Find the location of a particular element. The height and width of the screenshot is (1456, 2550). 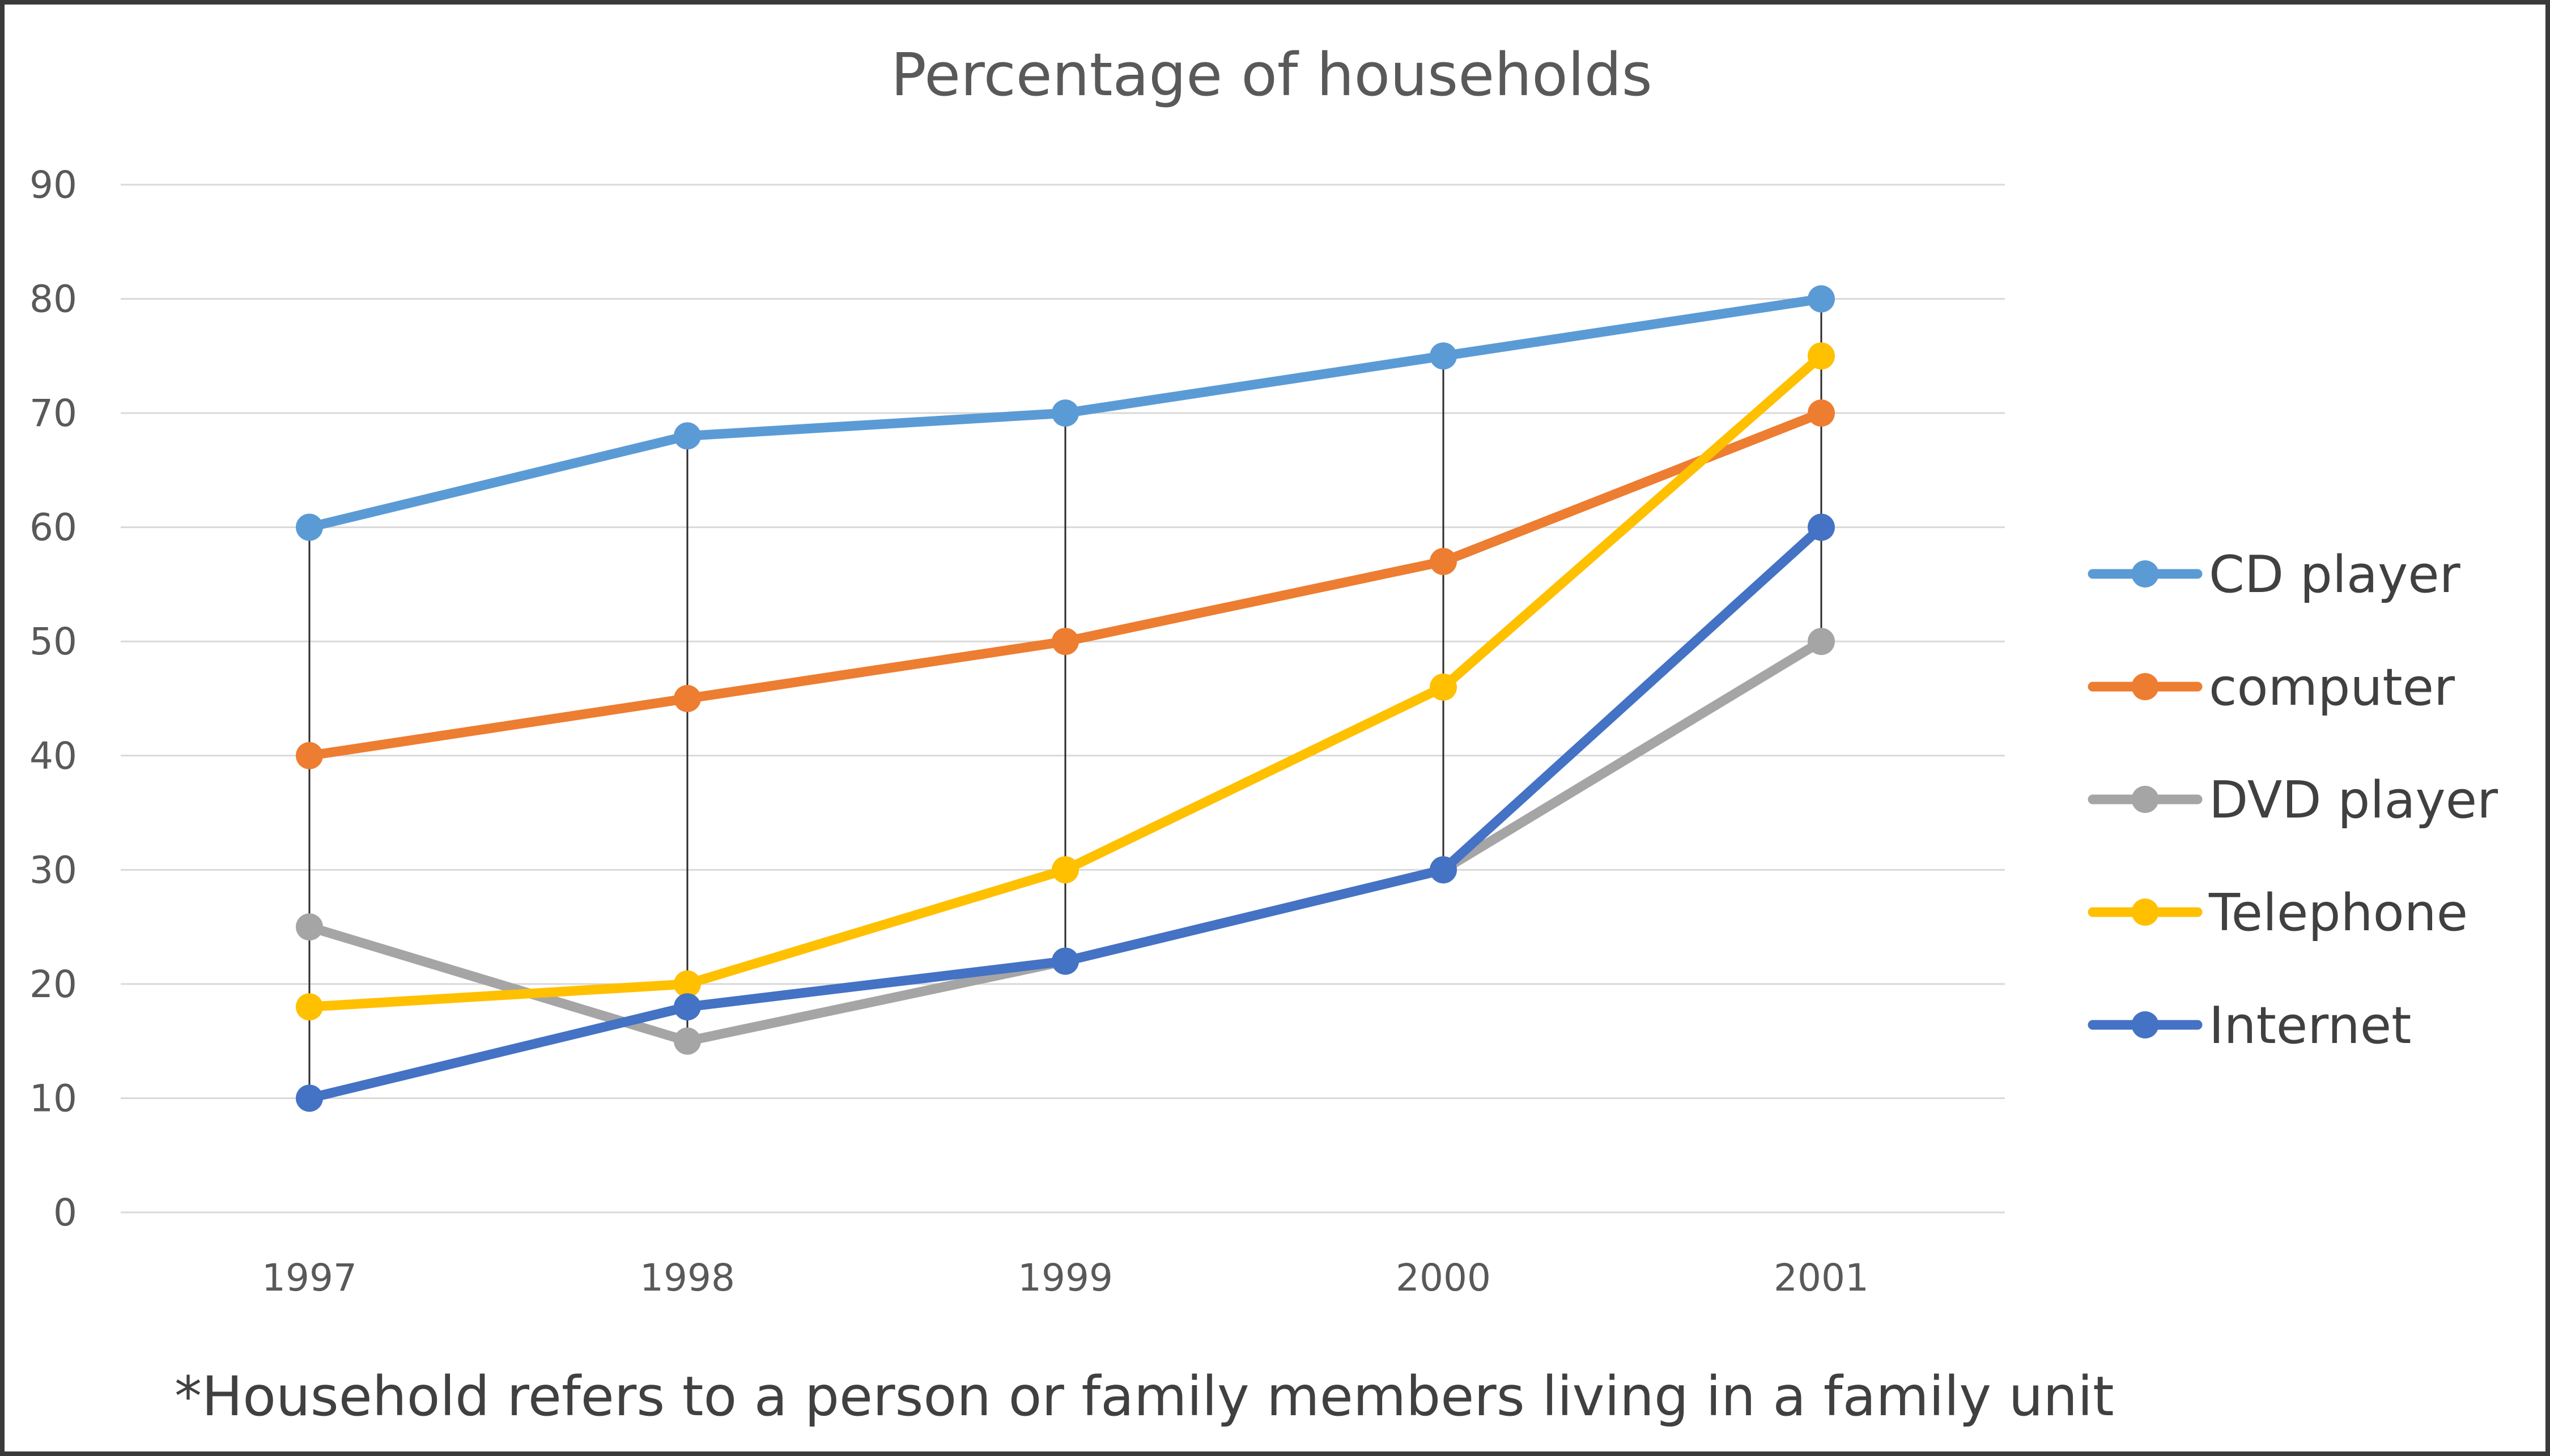

legend-label-computer: computer is located at coordinates (2332, 687).